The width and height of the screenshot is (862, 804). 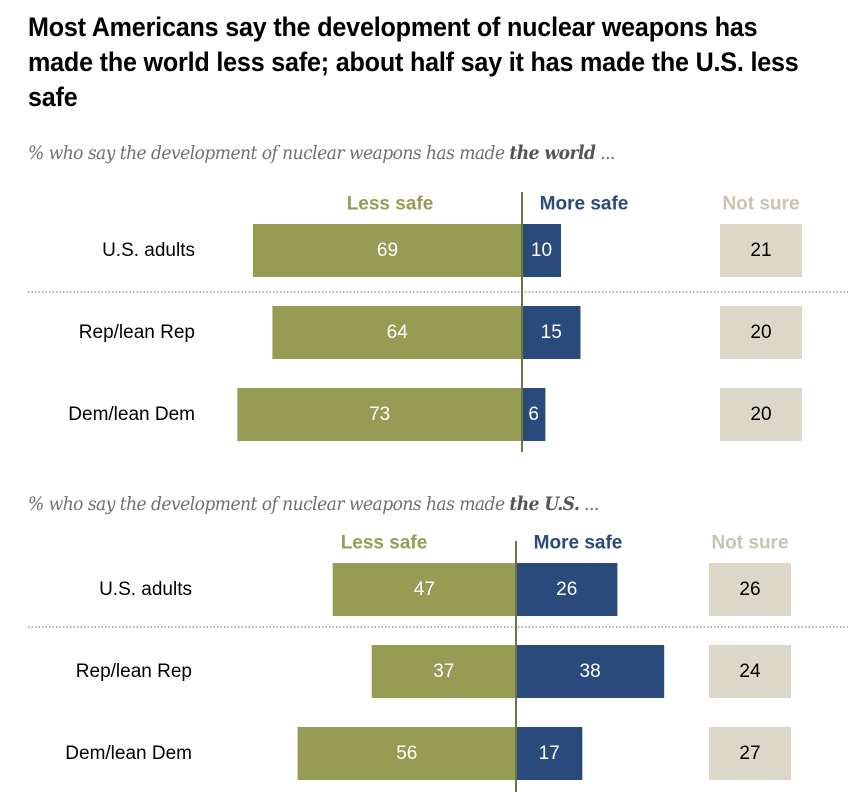 What do you see at coordinates (544, 504) in the screenshot?
I see `subtitle-us-bold: the U.S.` at bounding box center [544, 504].